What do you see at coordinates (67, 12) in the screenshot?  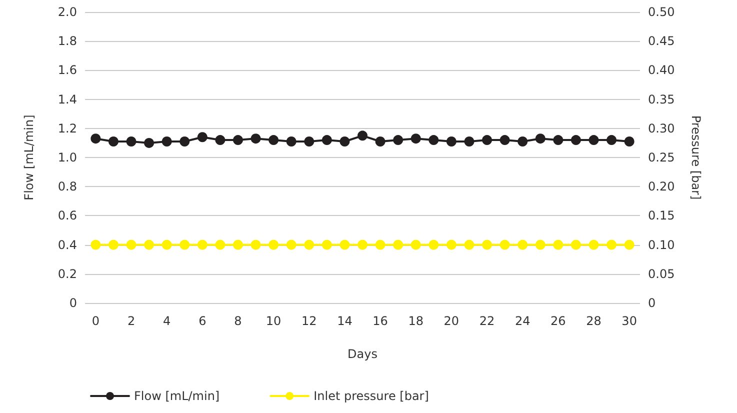 I see `y-tick-label: 2.0` at bounding box center [67, 12].